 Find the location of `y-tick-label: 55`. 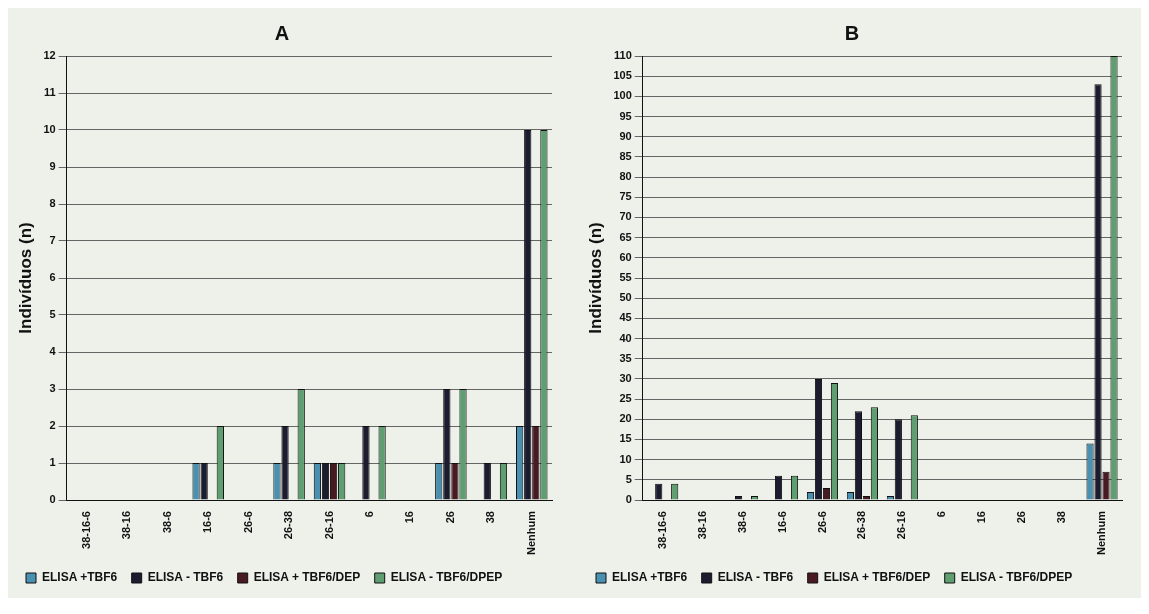

y-tick-label: 55 is located at coordinates (625, 277).